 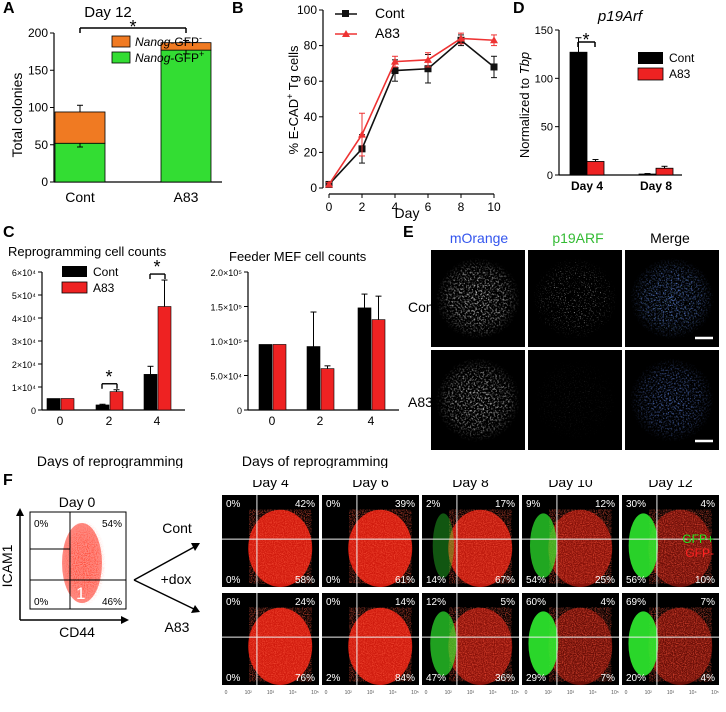 What do you see at coordinates (433, 504) in the screenshot?
I see `flow-q-ul-Cont-2: 2%` at bounding box center [433, 504].